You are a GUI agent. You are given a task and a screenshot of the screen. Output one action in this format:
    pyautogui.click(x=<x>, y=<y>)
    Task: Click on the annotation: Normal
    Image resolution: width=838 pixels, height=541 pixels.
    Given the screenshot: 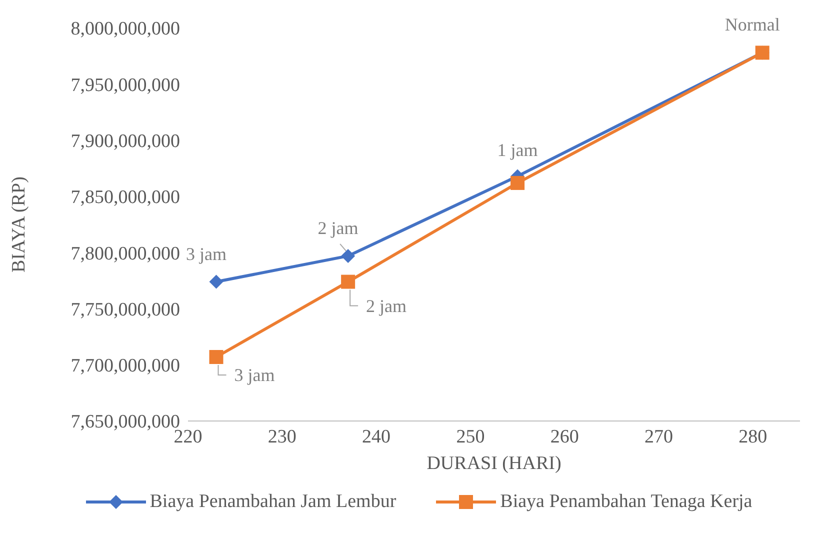 What is the action you would take?
    pyautogui.click(x=752, y=24)
    